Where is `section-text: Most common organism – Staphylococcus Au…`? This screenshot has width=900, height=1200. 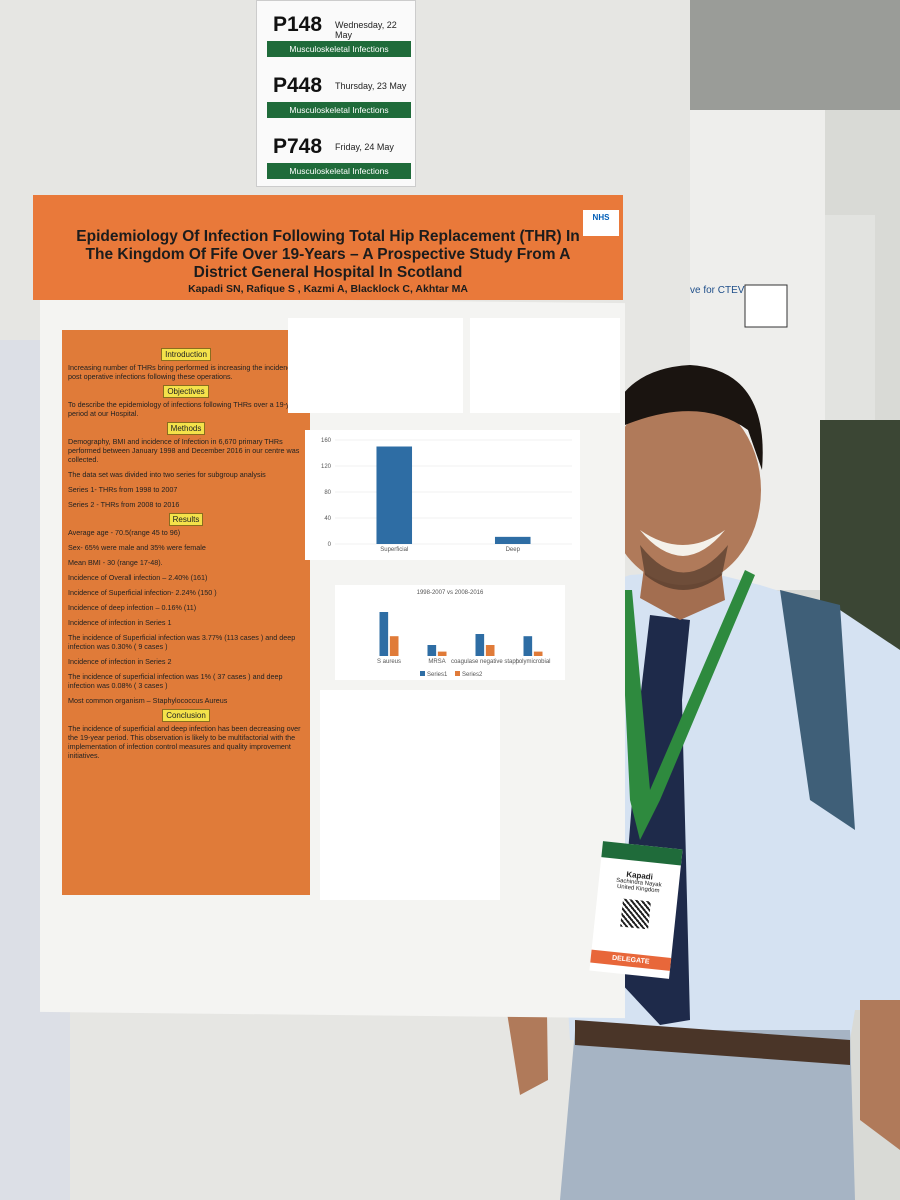
section-text: Most common organism – Staphylococcus Au… is located at coordinates (148, 700).